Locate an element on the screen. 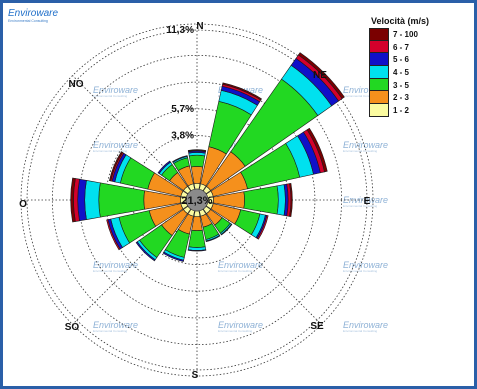 The image size is (477, 389). sector-s is located at coordinates (197, 231).